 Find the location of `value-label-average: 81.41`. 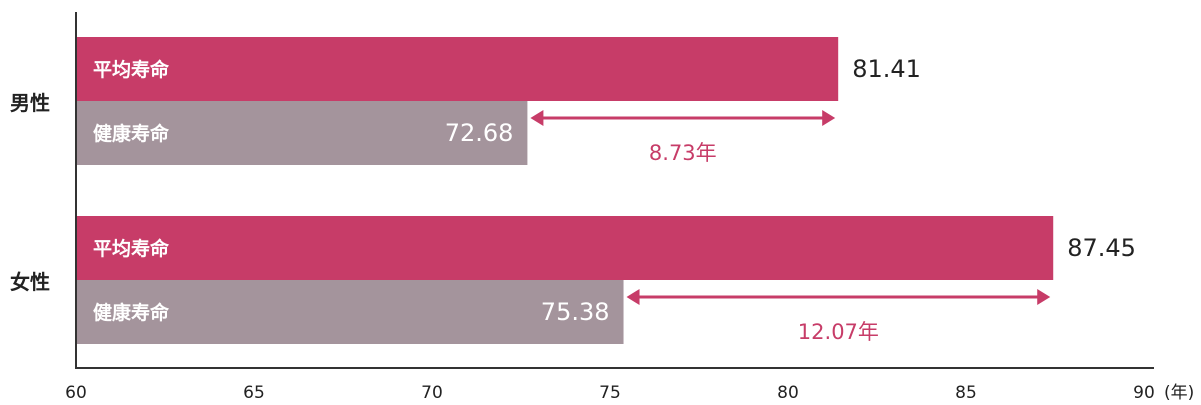

value-label-average: 81.41 is located at coordinates (886, 69).